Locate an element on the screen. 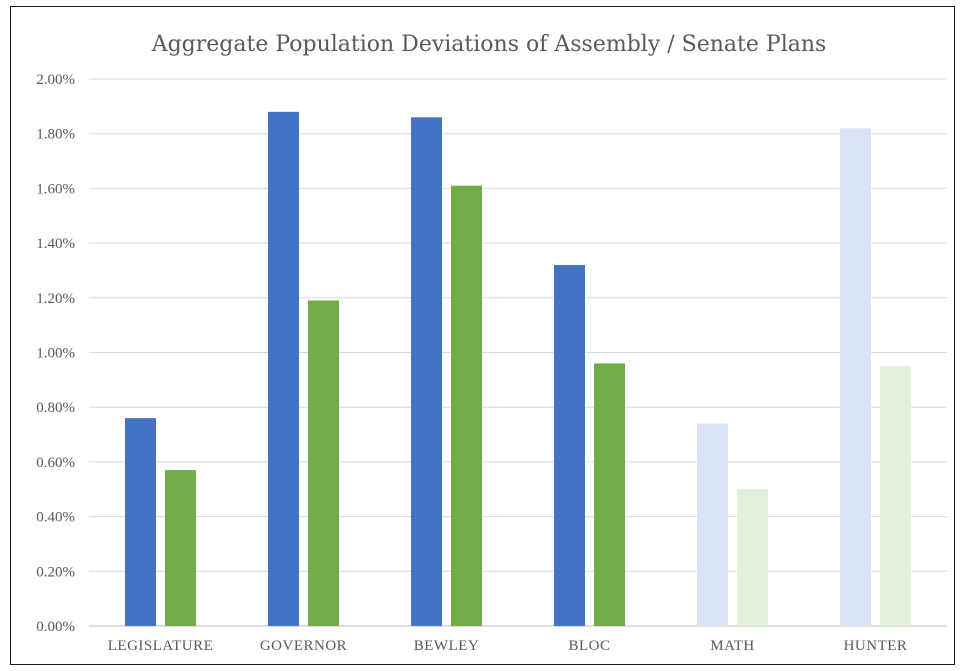 Image resolution: width=961 pixels, height=671 pixels. y-tick-label: 1.00% is located at coordinates (55, 354).